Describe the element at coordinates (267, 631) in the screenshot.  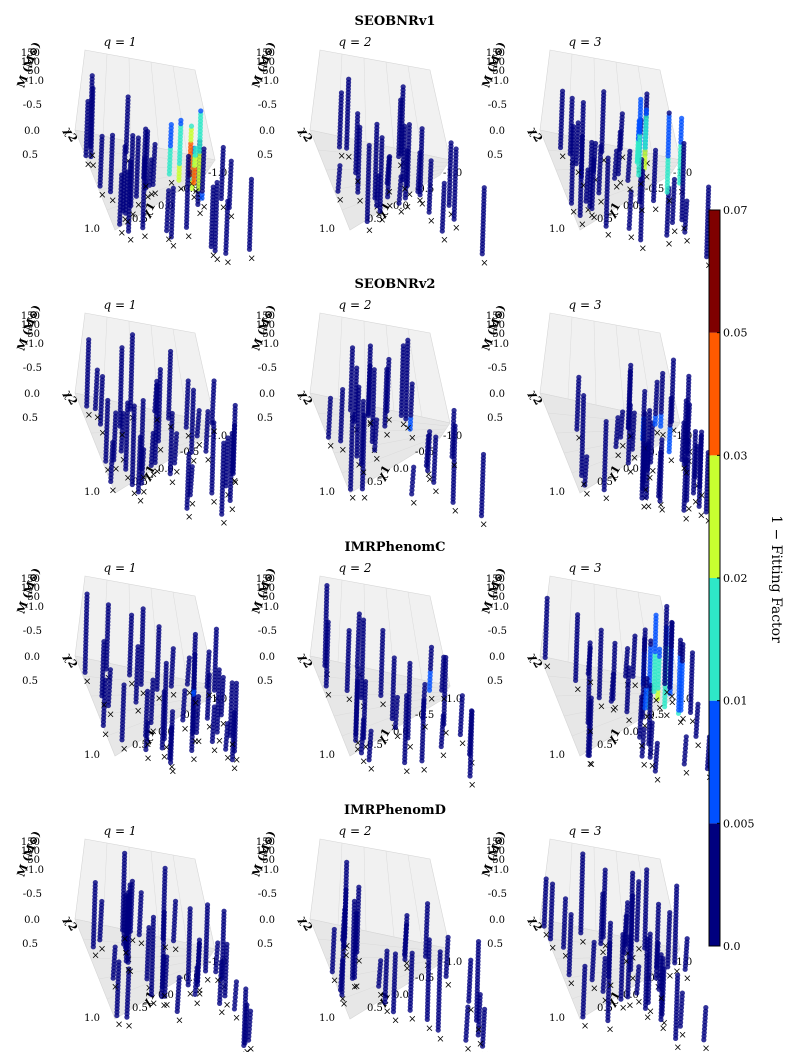
I see `chi-tick-label: -0.5` at that location.